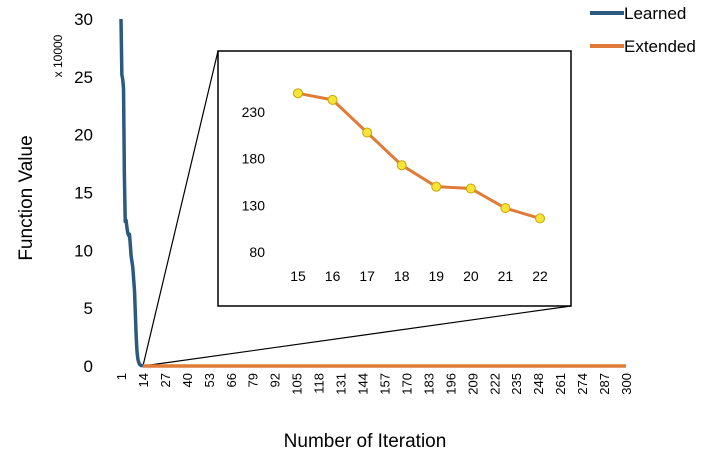 The height and width of the screenshot is (459, 708). I want to click on y-tick-label: 15, so click(83, 193).